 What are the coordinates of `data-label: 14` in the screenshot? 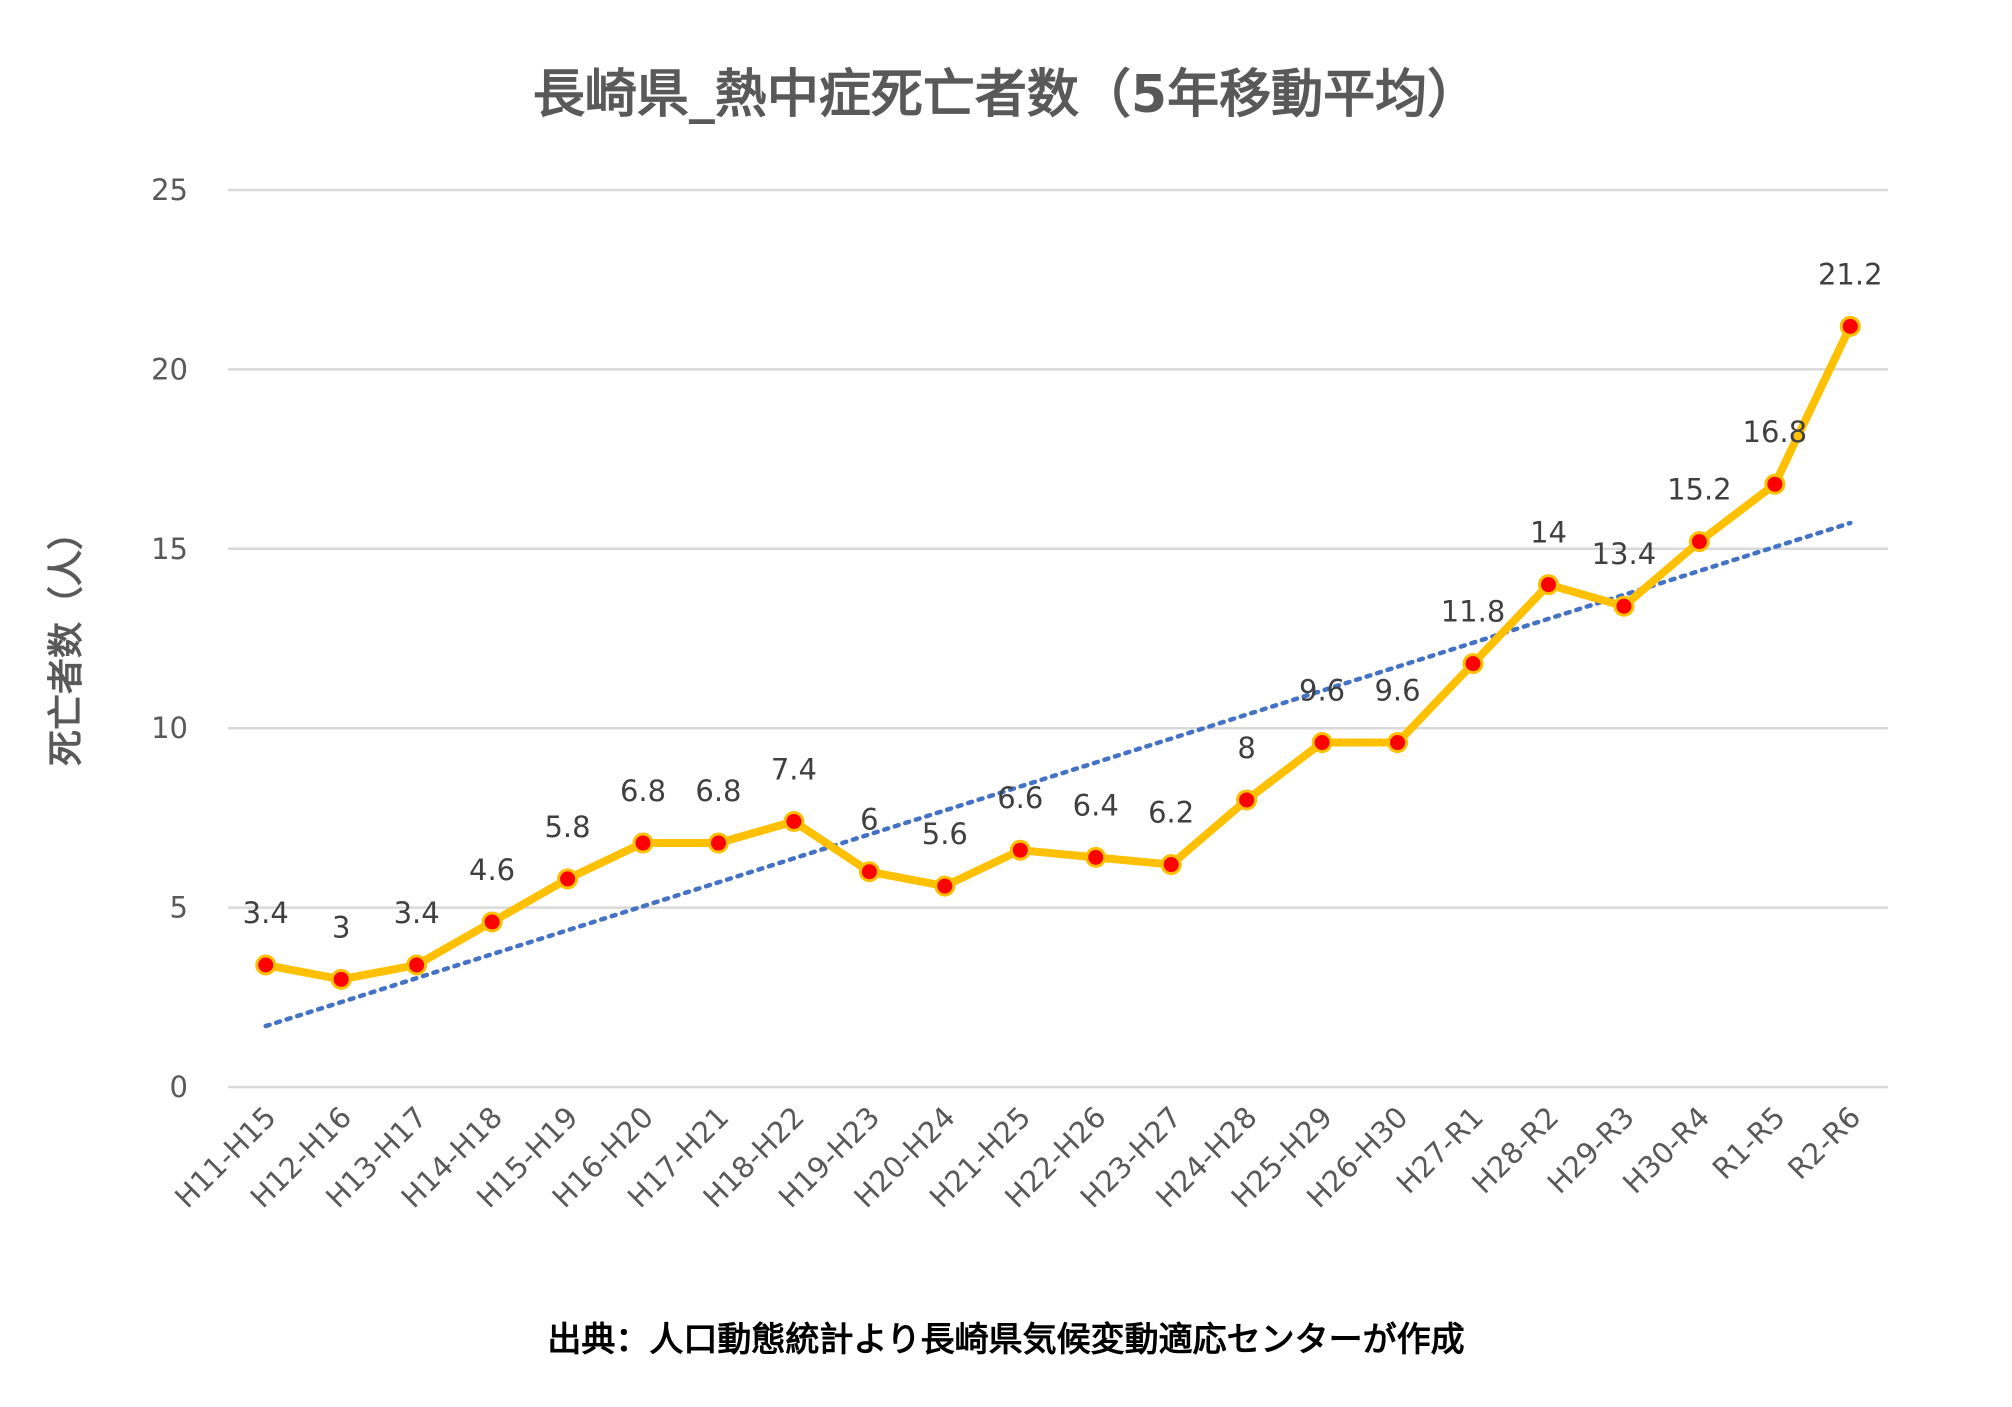 It's located at (1548, 533).